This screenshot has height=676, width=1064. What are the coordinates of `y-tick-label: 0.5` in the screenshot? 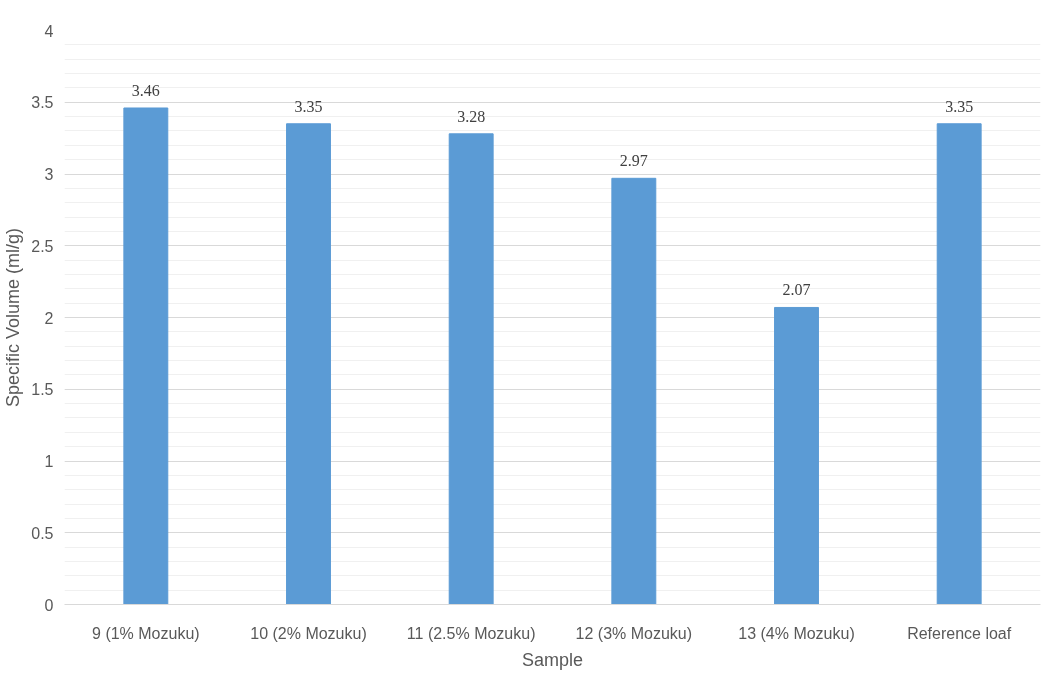 It's located at (42, 533).